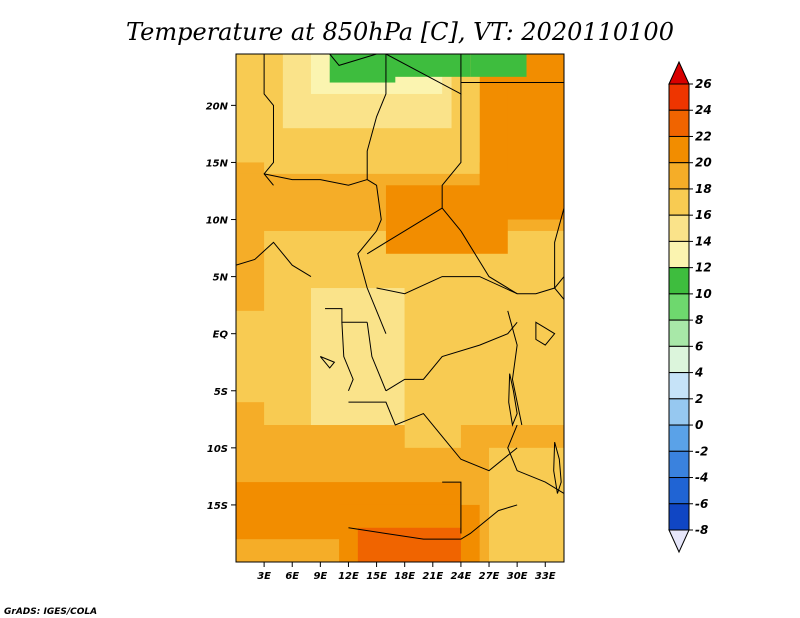 The height and width of the screenshot is (618, 800). What do you see at coordinates (703, 163) in the screenshot?
I see `colorbar-label-3: 20` at bounding box center [703, 163].